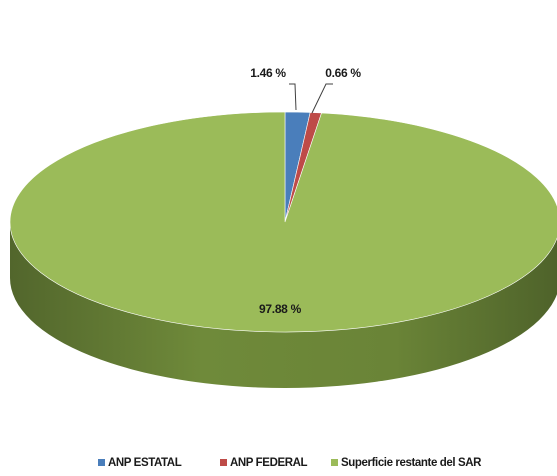 This screenshot has width=557, height=476. Describe the element at coordinates (305, 191) in the screenshot. I see `data-label-layer: 1.46 % 0.66 % 97.88 %` at that location.